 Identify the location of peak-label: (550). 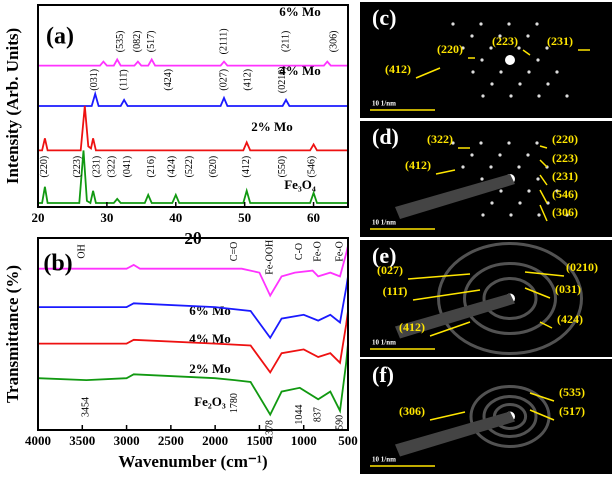
(282, 167).